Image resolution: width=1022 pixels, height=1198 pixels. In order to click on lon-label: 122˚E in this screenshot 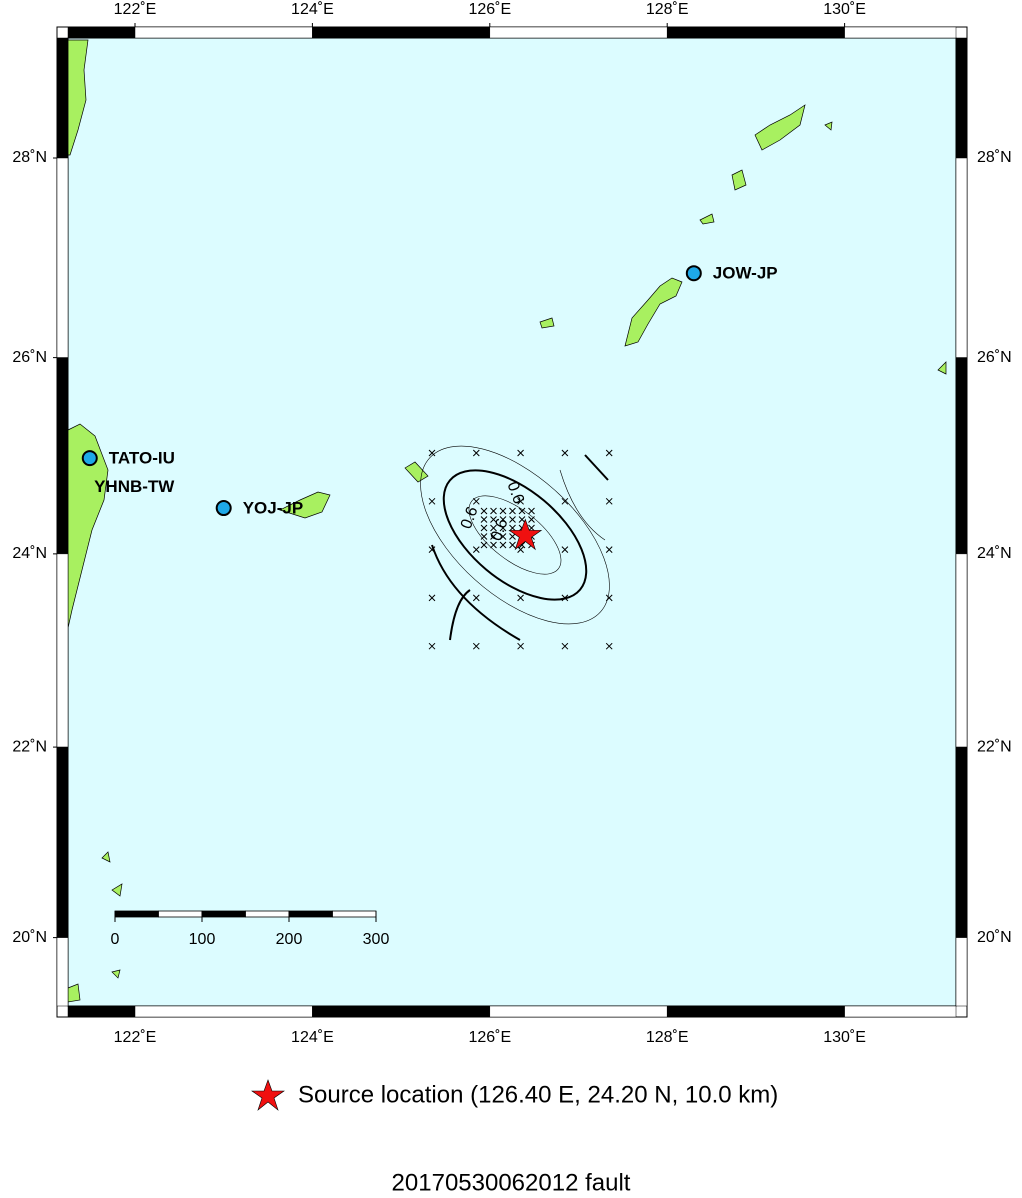, I will do `click(135, 9)`.